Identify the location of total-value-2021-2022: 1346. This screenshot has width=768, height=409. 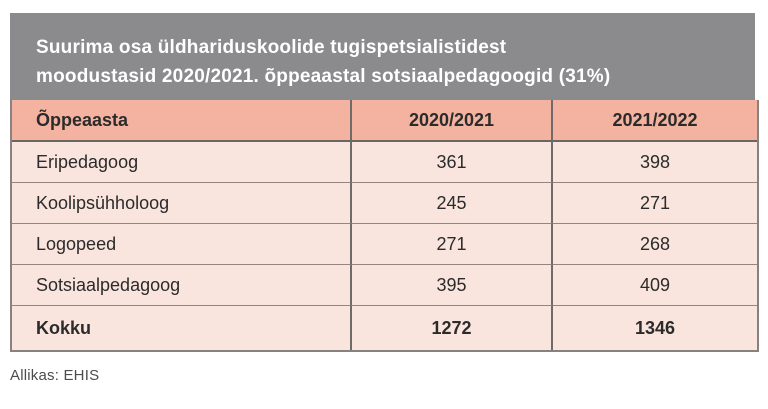
(655, 327).